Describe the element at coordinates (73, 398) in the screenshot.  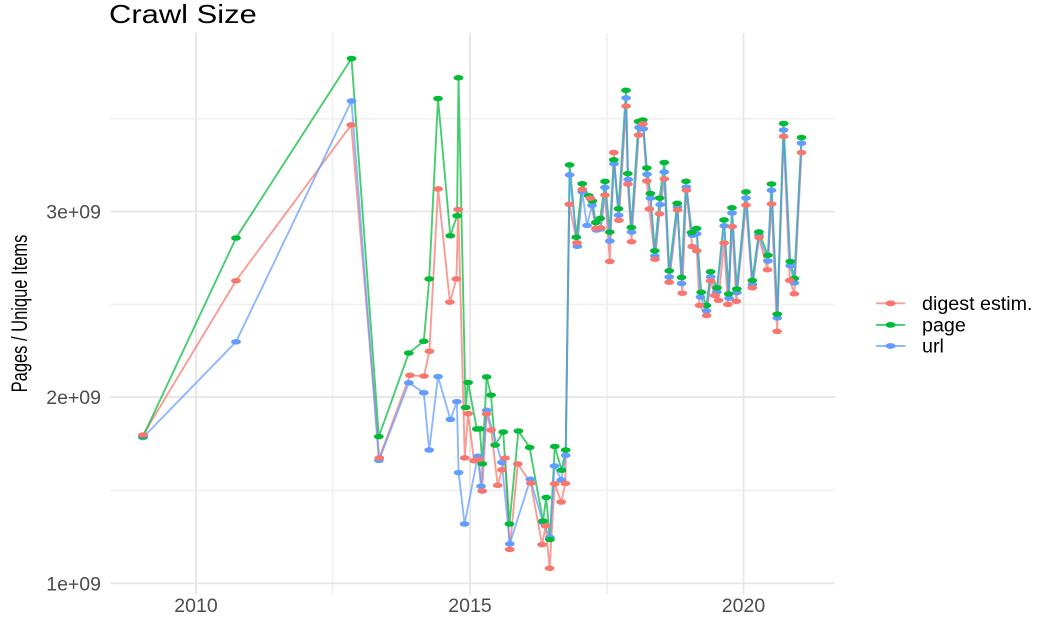
I see `svg-text: 2e+09` at that location.